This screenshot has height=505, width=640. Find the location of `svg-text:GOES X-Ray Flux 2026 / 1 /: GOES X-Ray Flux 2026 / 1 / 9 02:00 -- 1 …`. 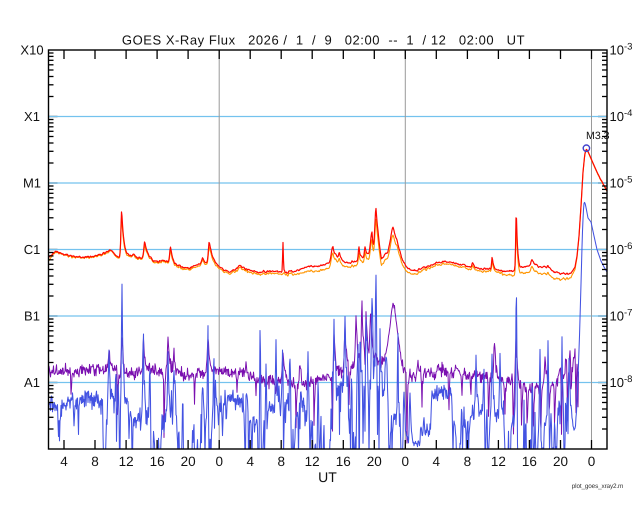

svg-text:GOES X-Ray Flux 2026 / 1 /: GOES X-Ray Flux 2026 / 1 / 9 02:00 -- 1 … is located at coordinates (323, 40).